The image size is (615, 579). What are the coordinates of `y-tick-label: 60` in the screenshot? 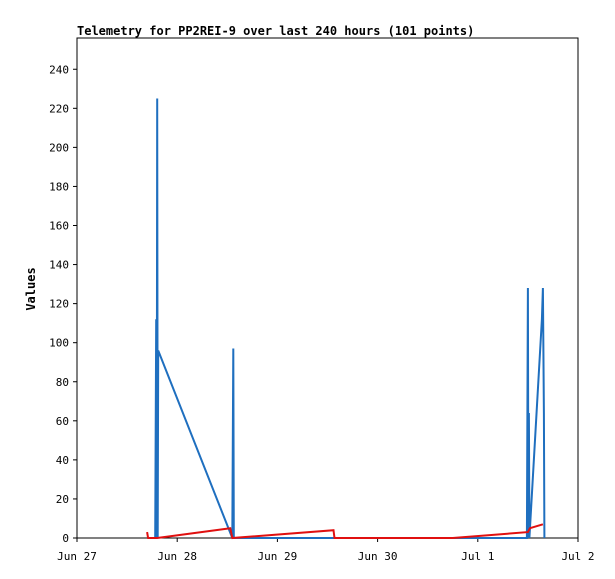 It's located at (62, 421).